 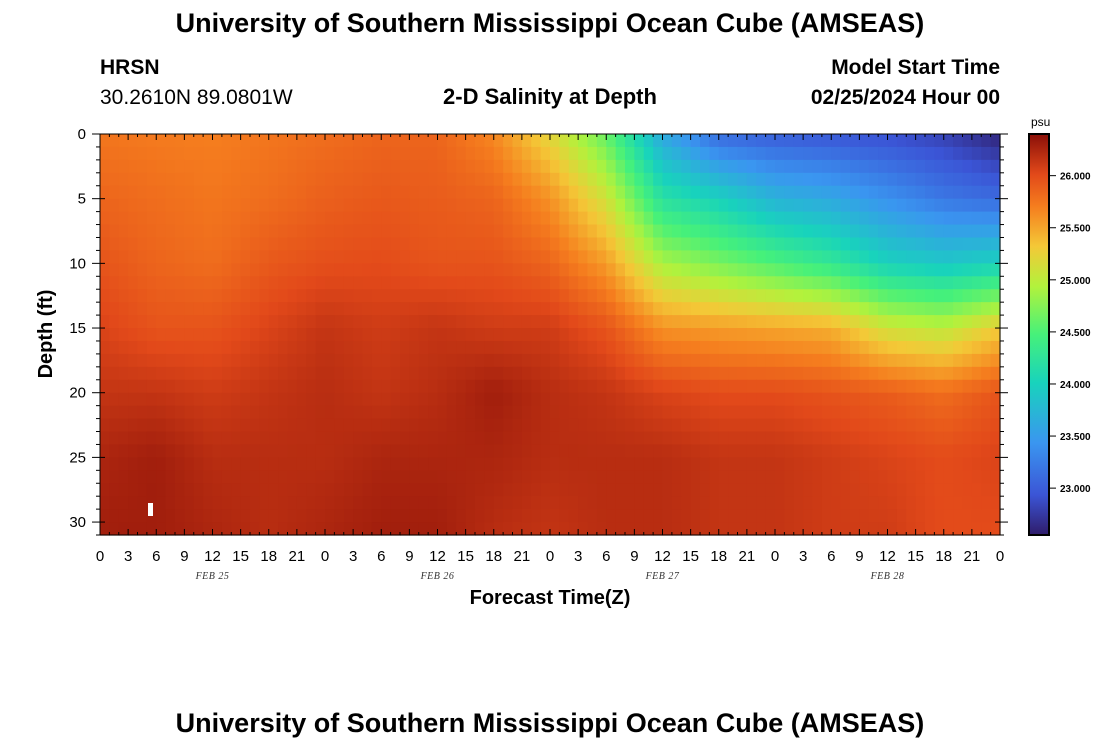 What do you see at coordinates (82, 134) in the screenshot?
I see `y-tick-label: 0` at bounding box center [82, 134].